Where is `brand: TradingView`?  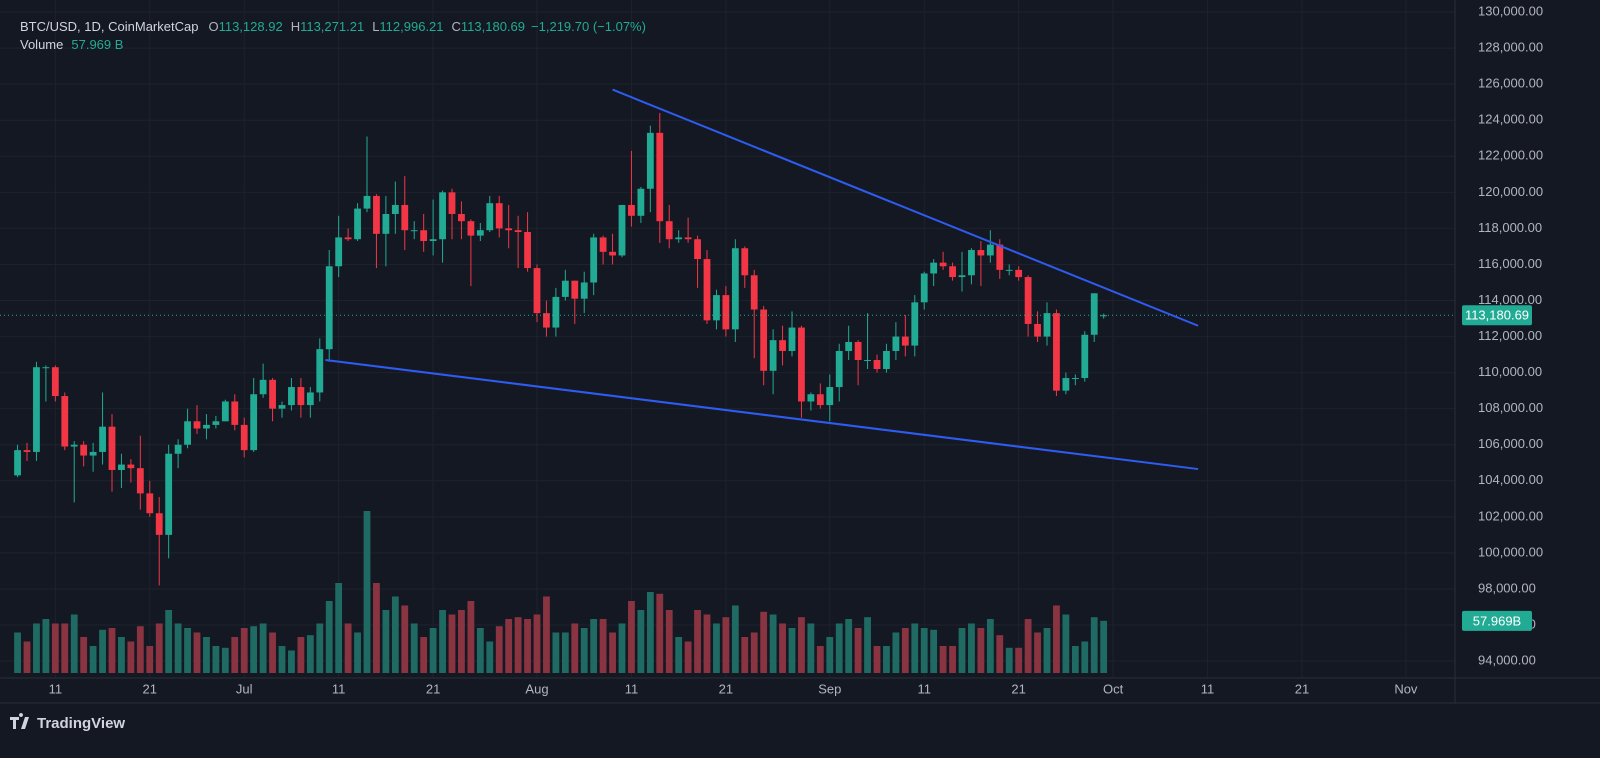
brand: TradingView is located at coordinates (81, 723).